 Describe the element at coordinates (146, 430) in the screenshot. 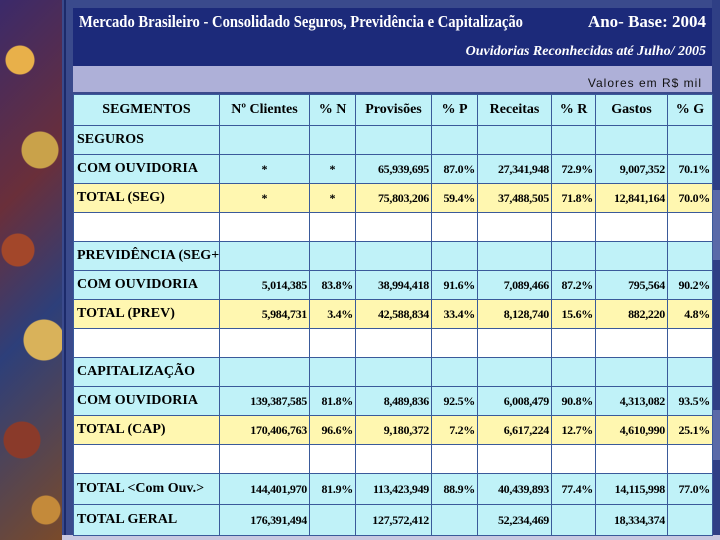

I see `segment-cell: TOTAL (CAP)` at that location.